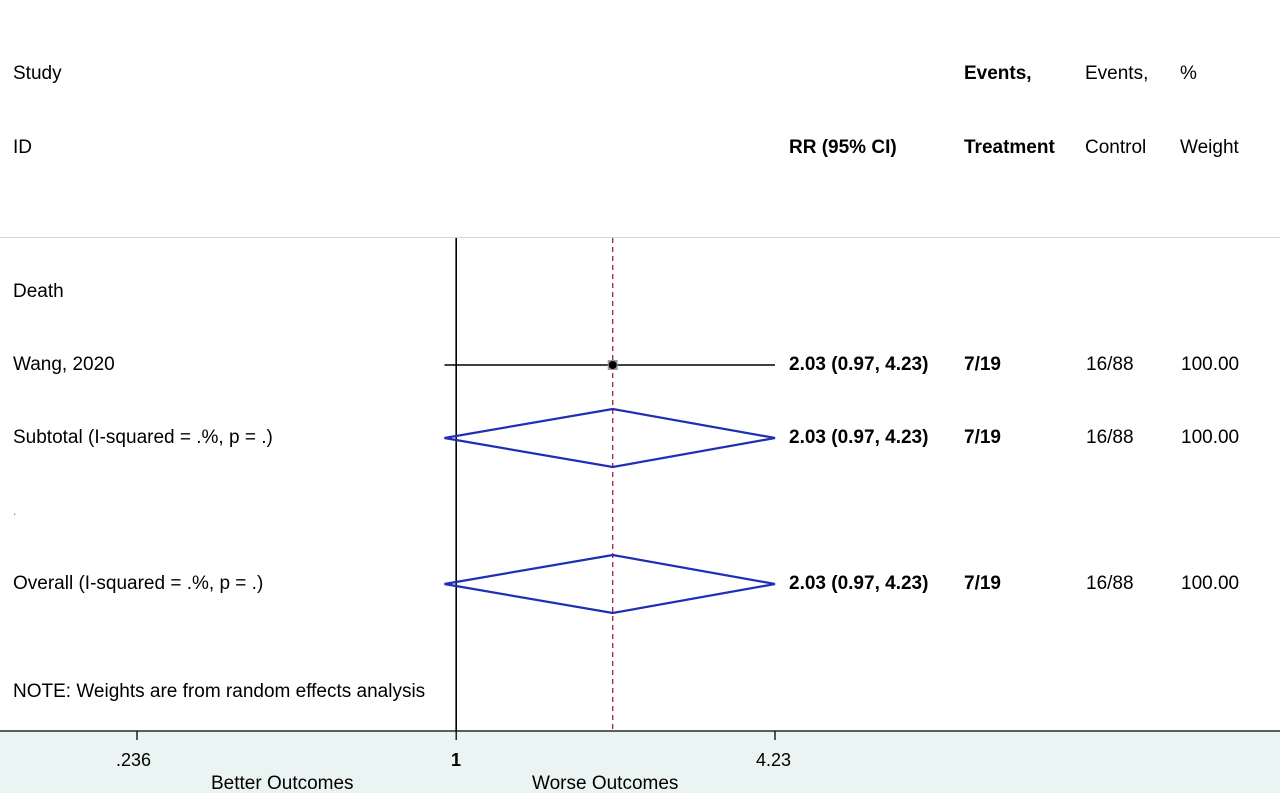 Image resolution: width=1280 pixels, height=795 pixels. I want to click on header-id: ID, so click(22, 147).